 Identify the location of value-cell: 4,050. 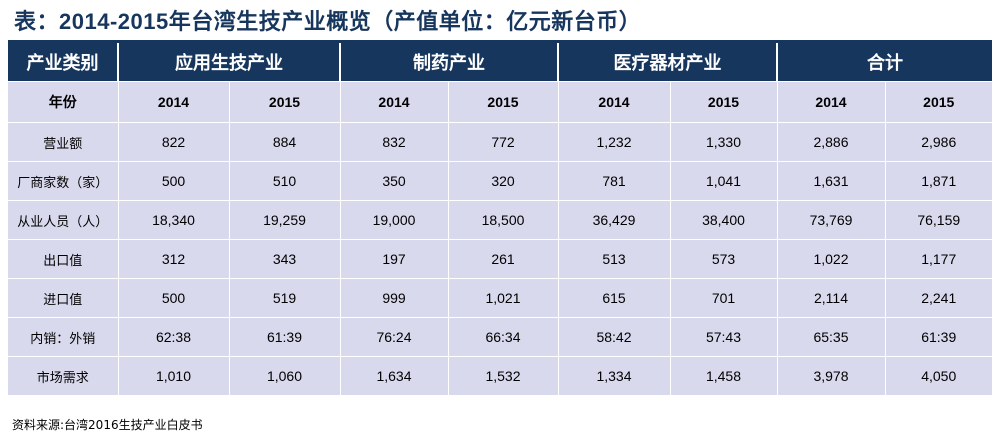
(938, 375).